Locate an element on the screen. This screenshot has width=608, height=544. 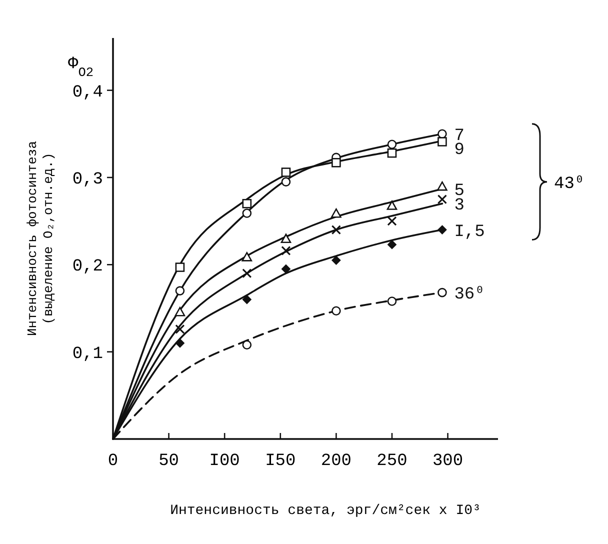
y-tick-label: 0,2 is located at coordinates (87, 267).